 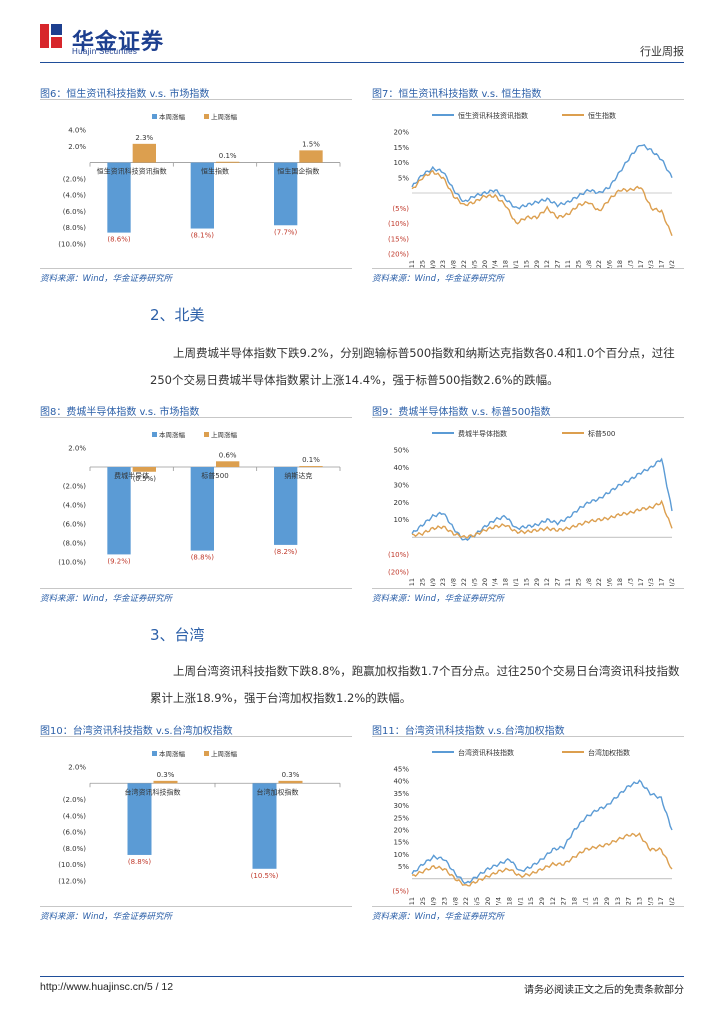 I want to click on legend-label: 台湾加权指数, so click(x=609, y=752).